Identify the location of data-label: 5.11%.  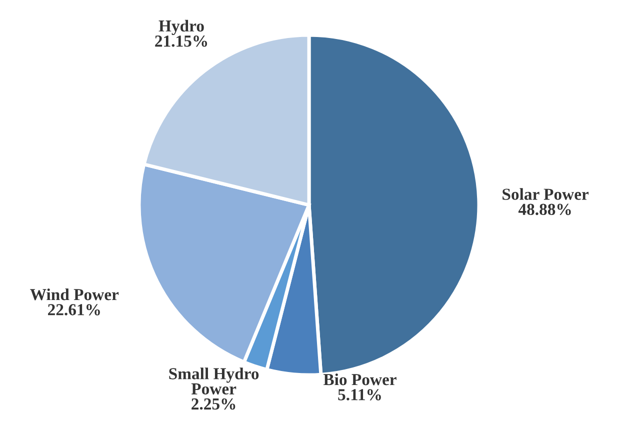
(359, 394).